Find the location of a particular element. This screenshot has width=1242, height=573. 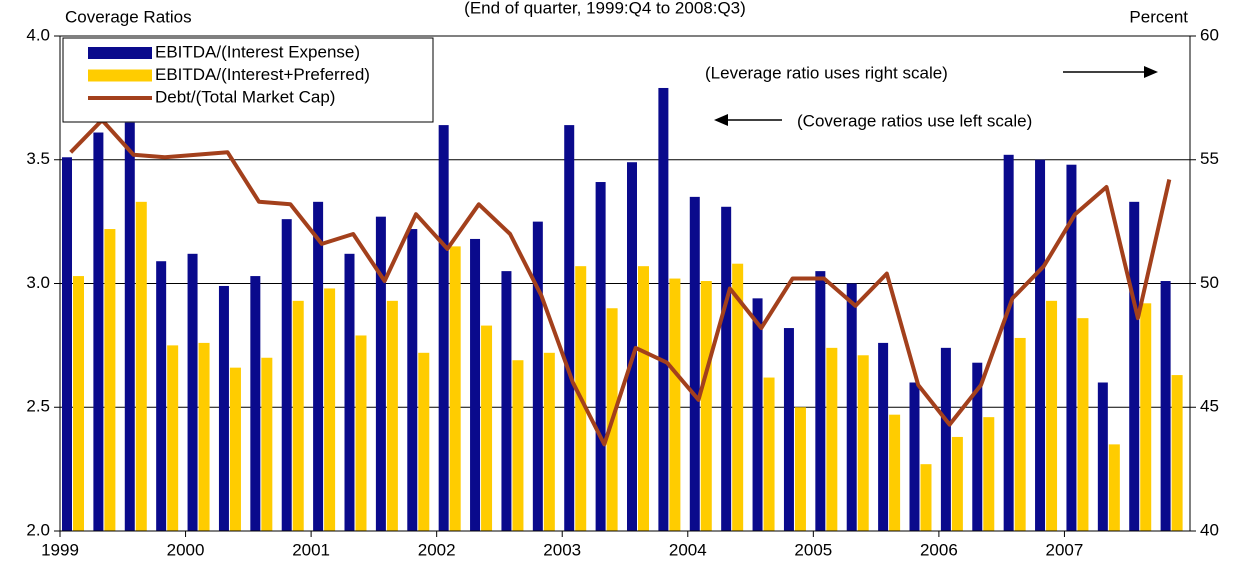

x-tick-label: 2005 is located at coordinates (813, 549).